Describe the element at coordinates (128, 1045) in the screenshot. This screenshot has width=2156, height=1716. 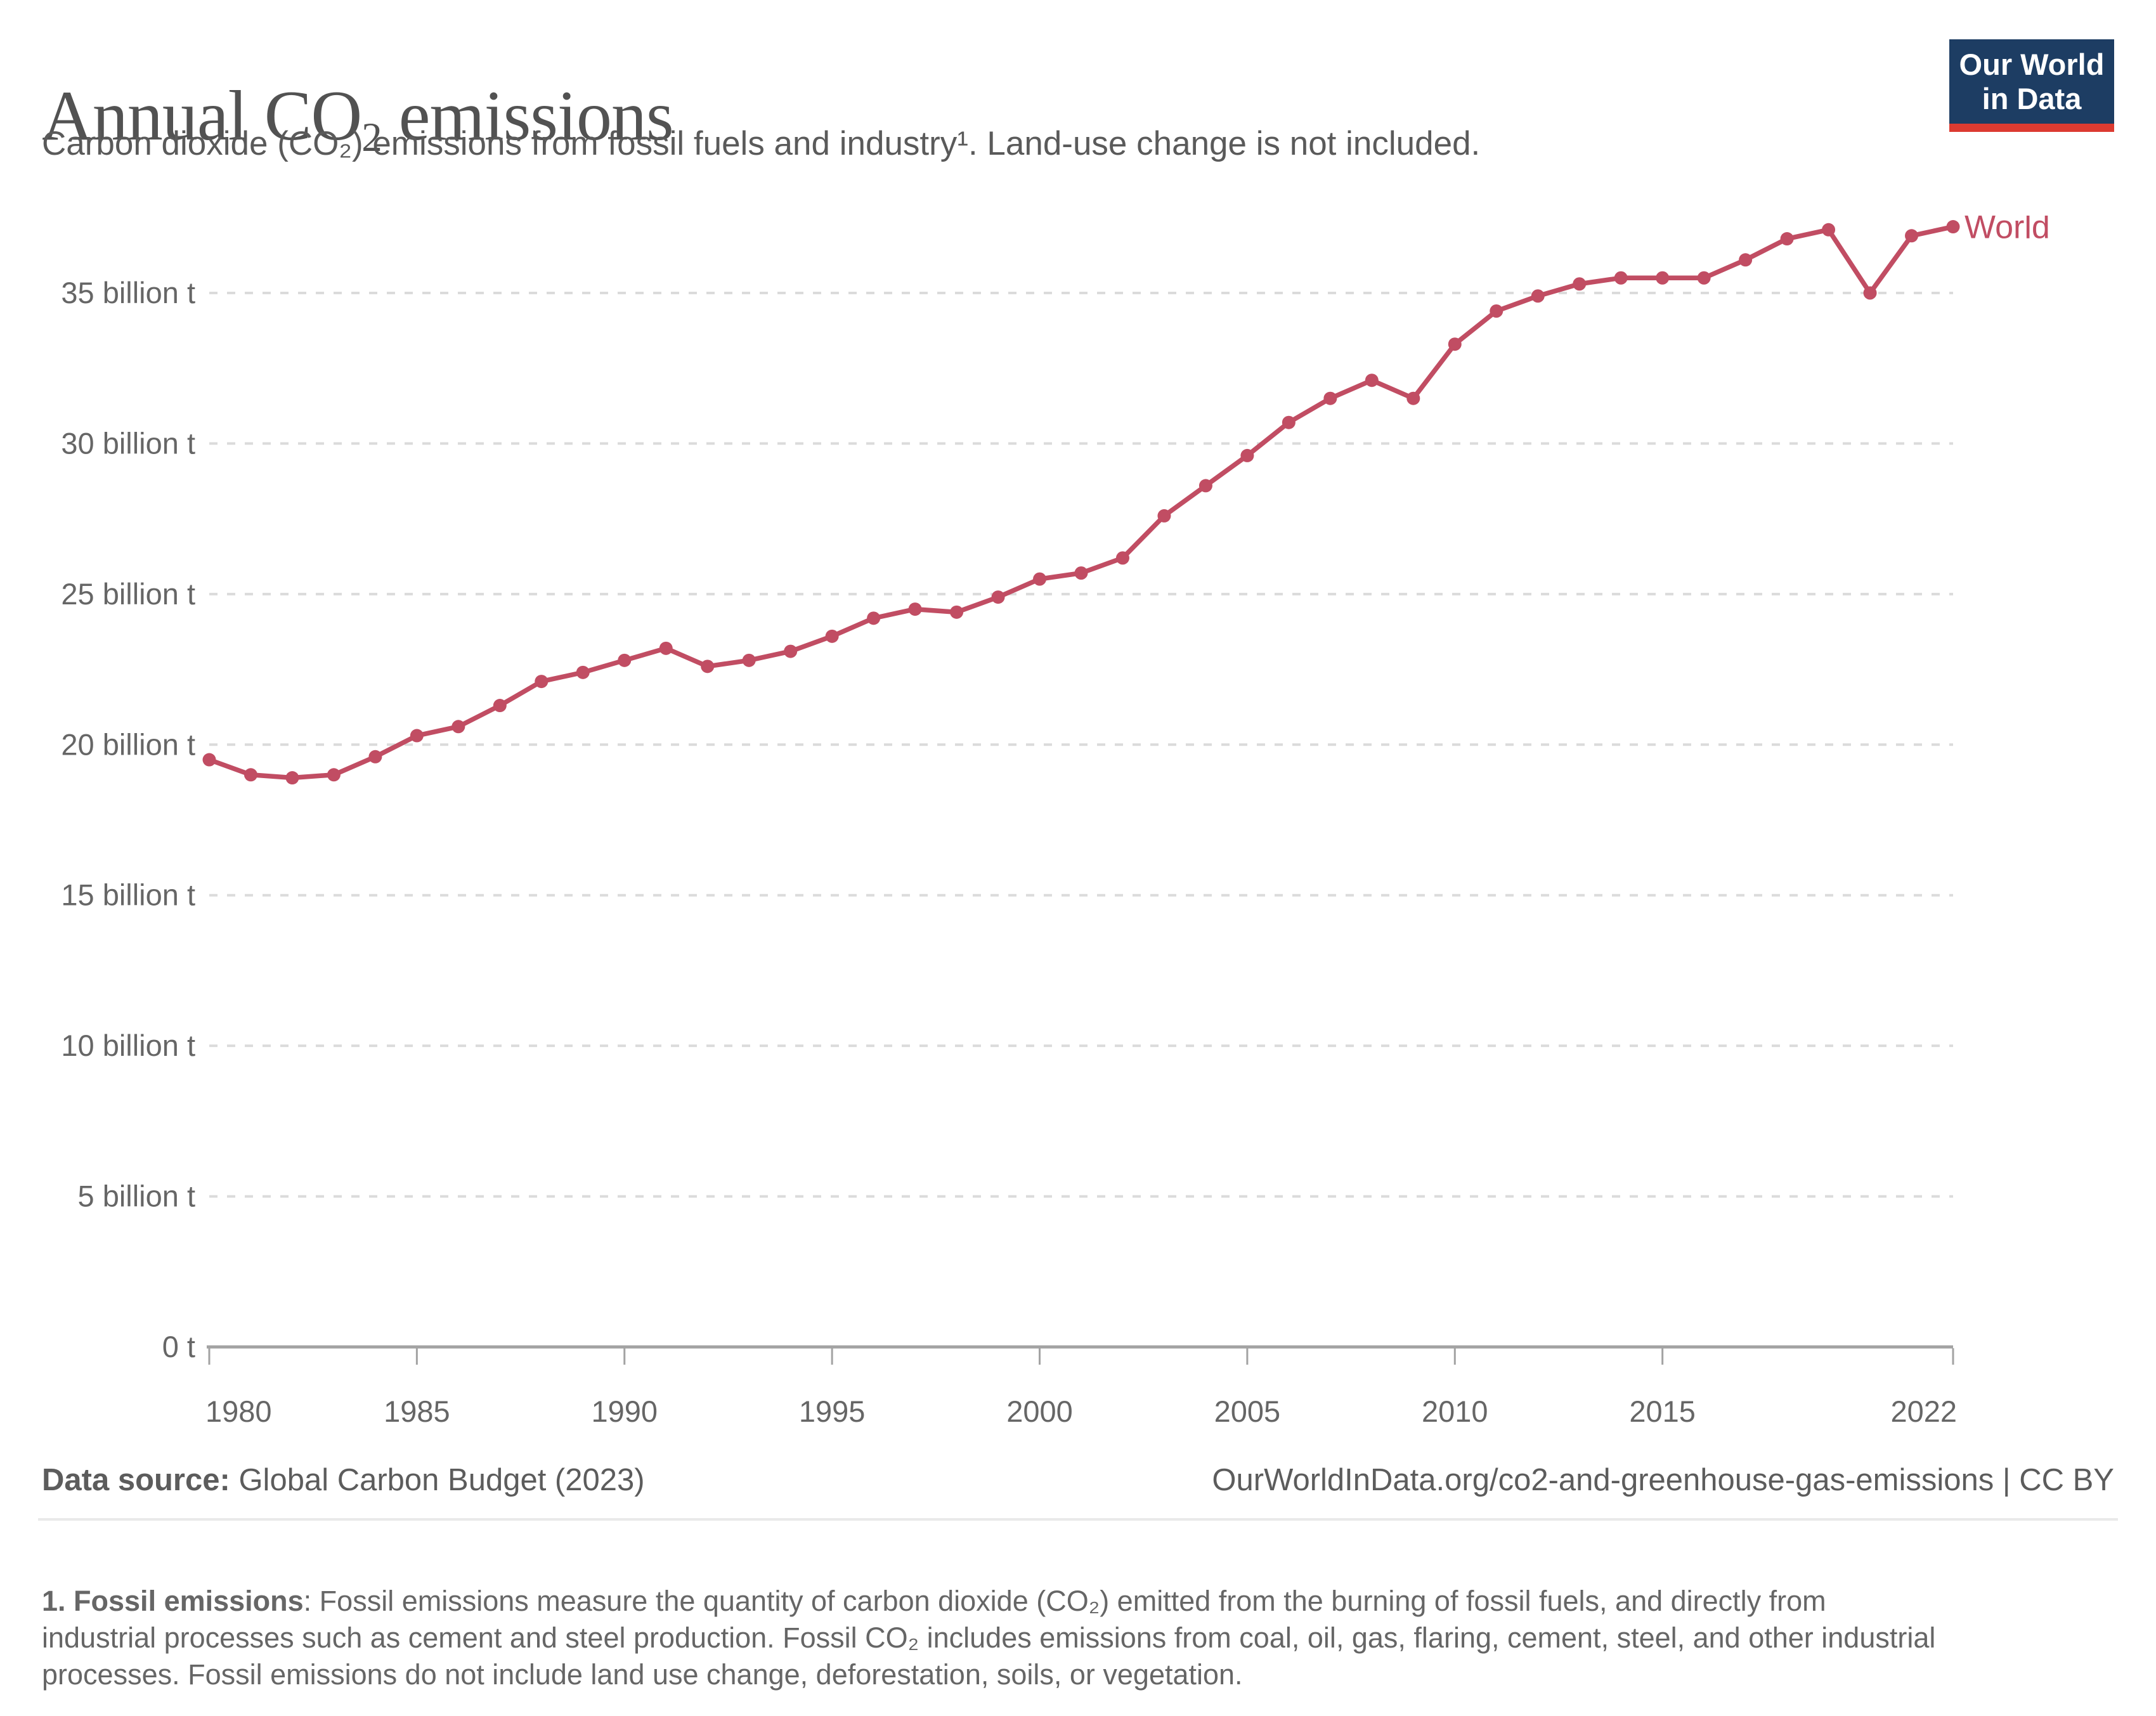
I see `y-tick-label: 10 billion t` at that location.